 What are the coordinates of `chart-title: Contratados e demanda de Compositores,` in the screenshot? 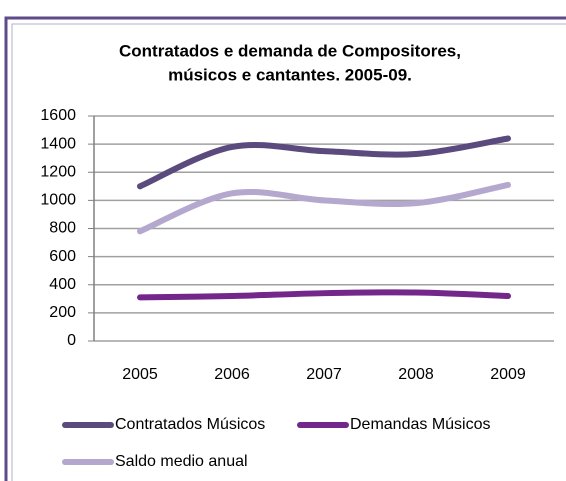 It's located at (290, 50).